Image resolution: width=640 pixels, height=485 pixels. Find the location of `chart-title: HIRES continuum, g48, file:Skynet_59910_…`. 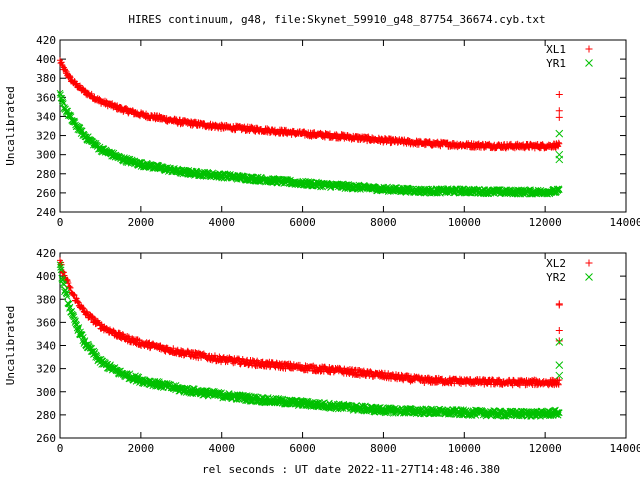

chart-title: HIRES continuum, g48, file:Skynet_59910_… is located at coordinates (336, 19).